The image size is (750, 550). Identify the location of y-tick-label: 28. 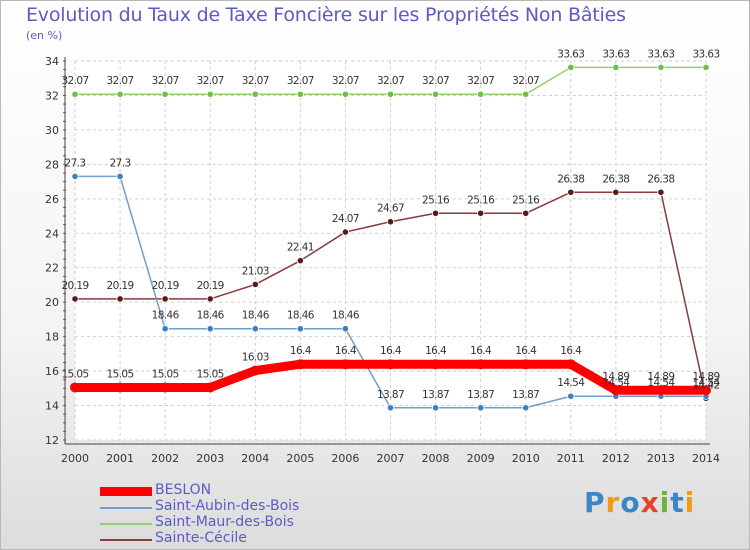
(52, 164).